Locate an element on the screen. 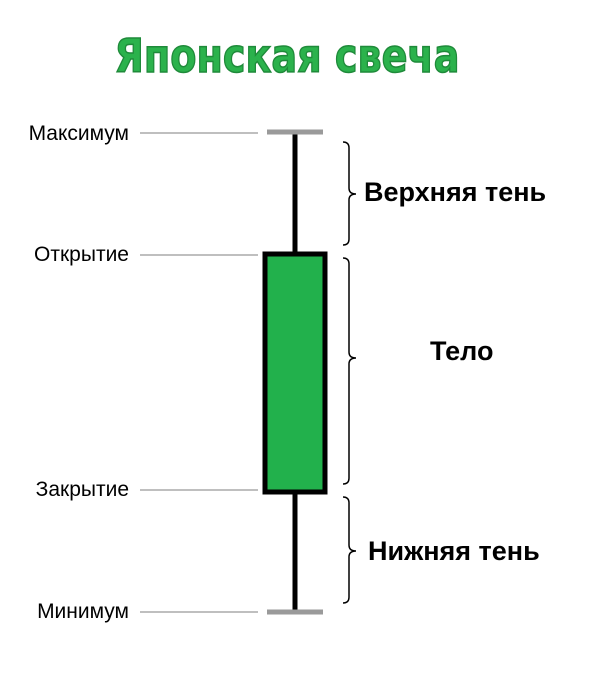 The image size is (600, 680). level-label-open: Открытие is located at coordinates (81, 254).